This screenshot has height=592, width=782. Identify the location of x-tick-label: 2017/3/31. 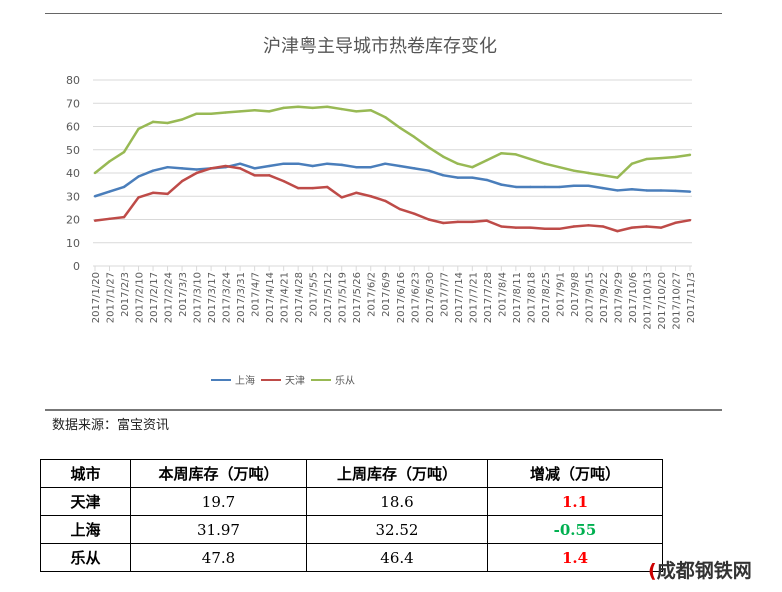
(241, 297).